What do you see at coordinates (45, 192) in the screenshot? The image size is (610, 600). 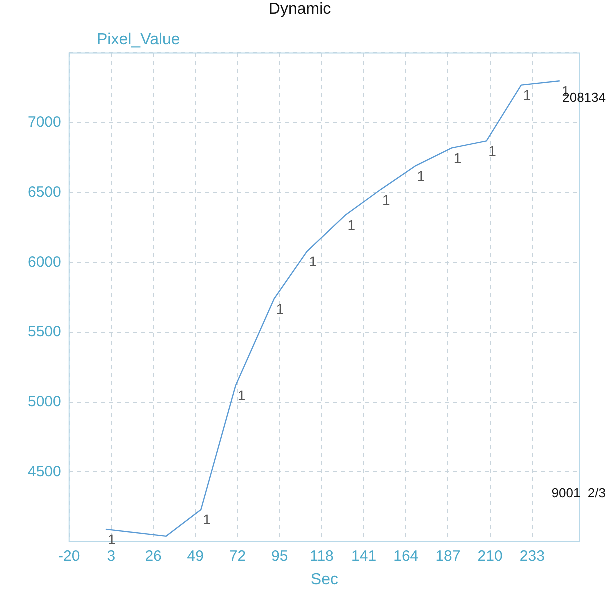 I see `y-tick-label: 6500` at bounding box center [45, 192].